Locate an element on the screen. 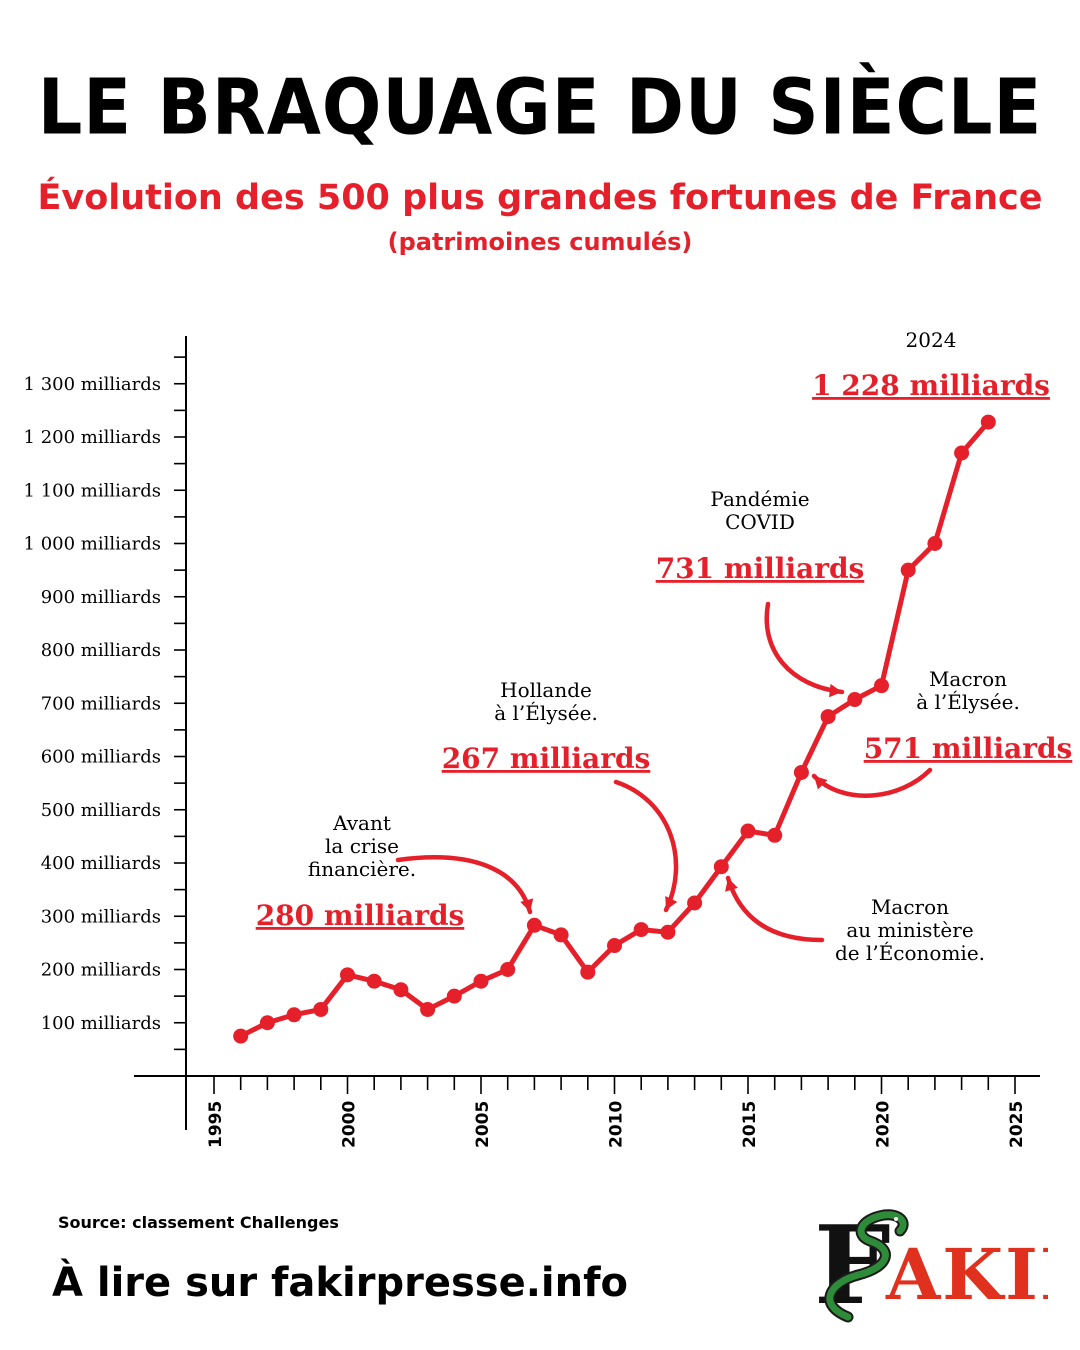 The height and width of the screenshot is (1350, 1080). annotation-label: de l’Économie. is located at coordinates (910, 953).